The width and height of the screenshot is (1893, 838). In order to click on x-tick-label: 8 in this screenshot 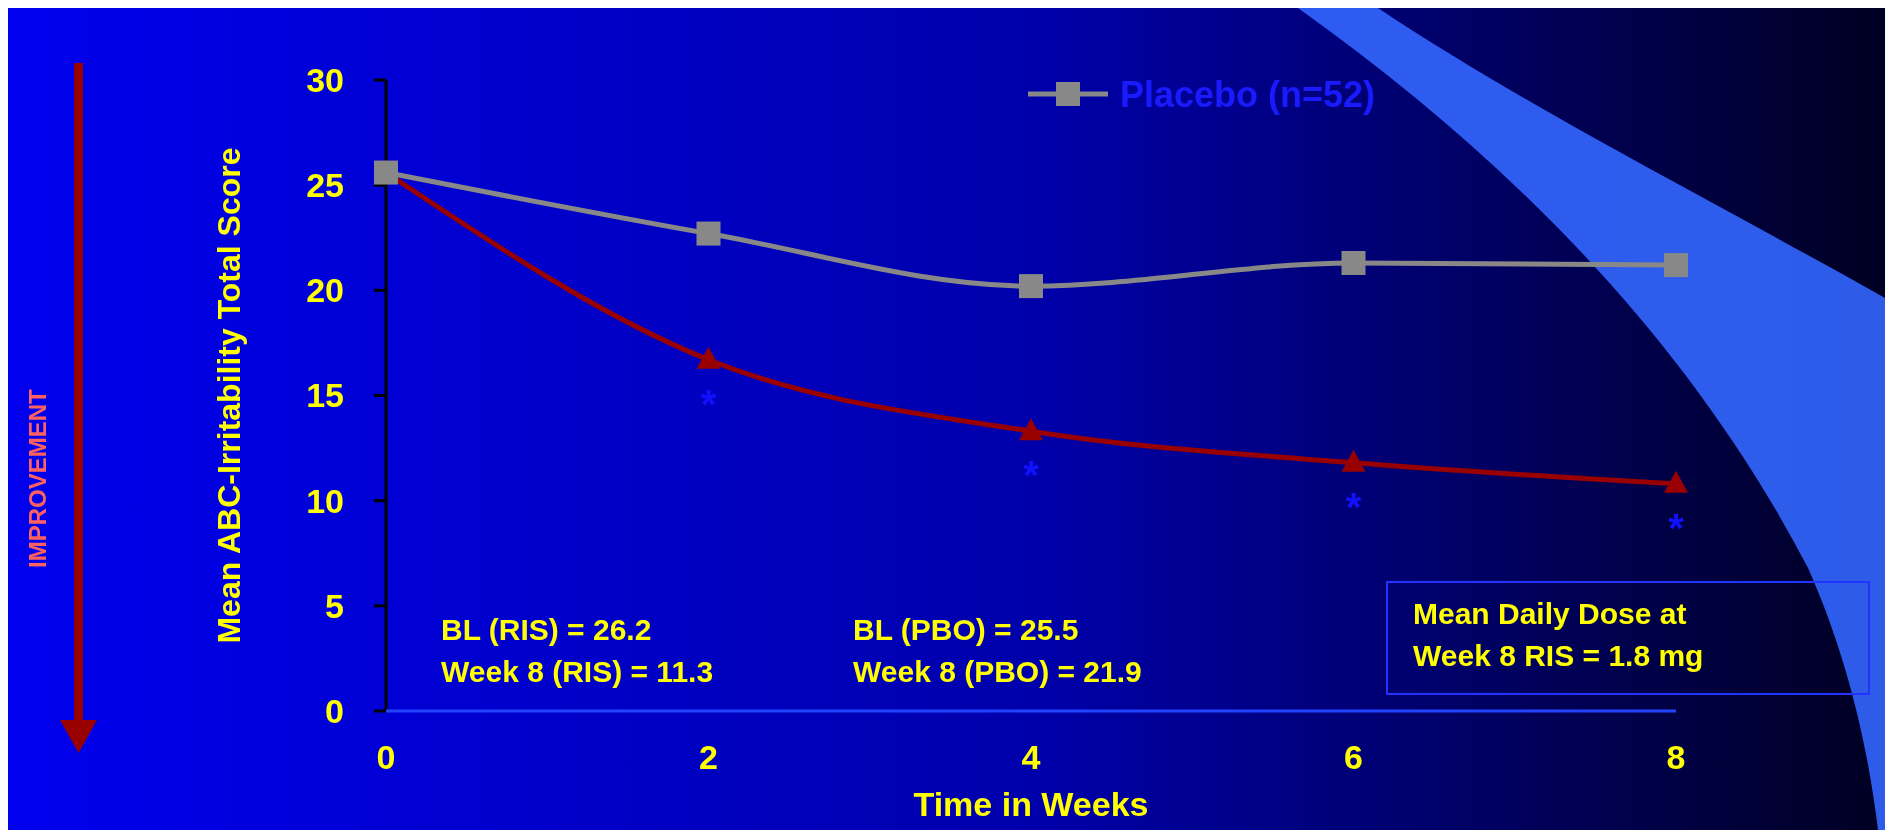, I will do `click(1676, 757)`.